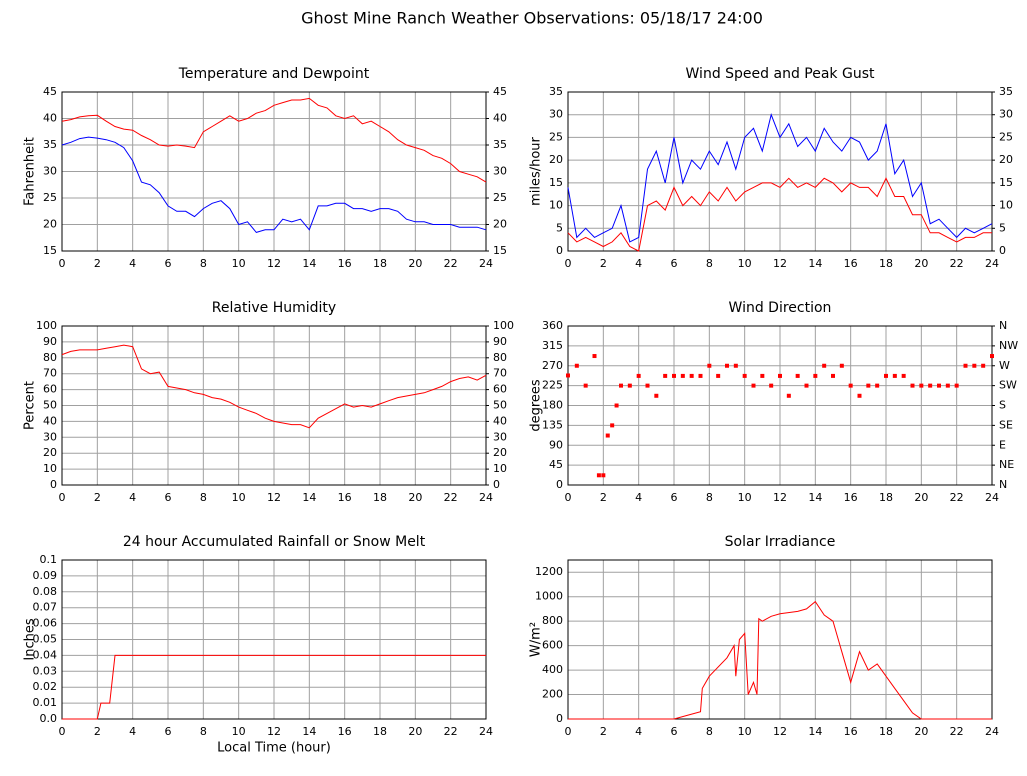  What do you see at coordinates (45, 591) in the screenshot?
I see `y-tick-label: 0.08` at bounding box center [45, 591].